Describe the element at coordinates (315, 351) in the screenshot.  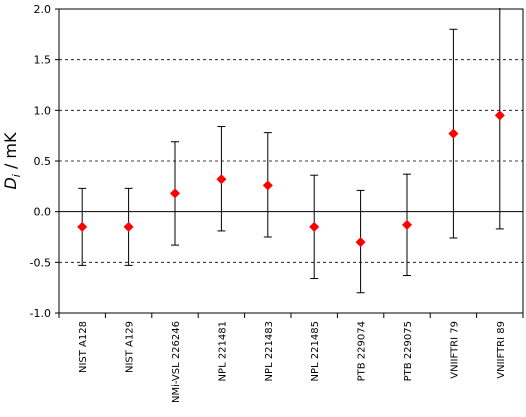
I see `x-category-label: NPL 221485` at that location.